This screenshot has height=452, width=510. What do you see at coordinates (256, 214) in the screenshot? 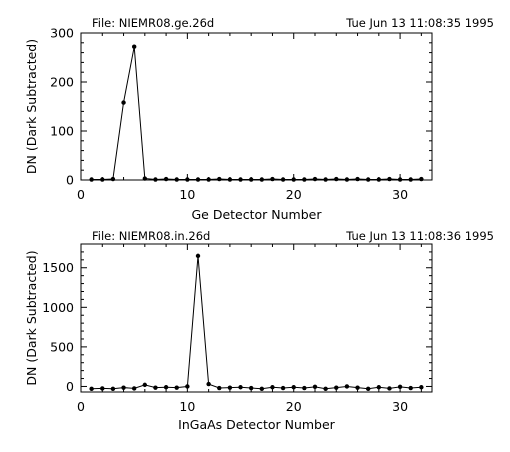
I see `x-axis-label: Ge Detector Number` at bounding box center [256, 214].